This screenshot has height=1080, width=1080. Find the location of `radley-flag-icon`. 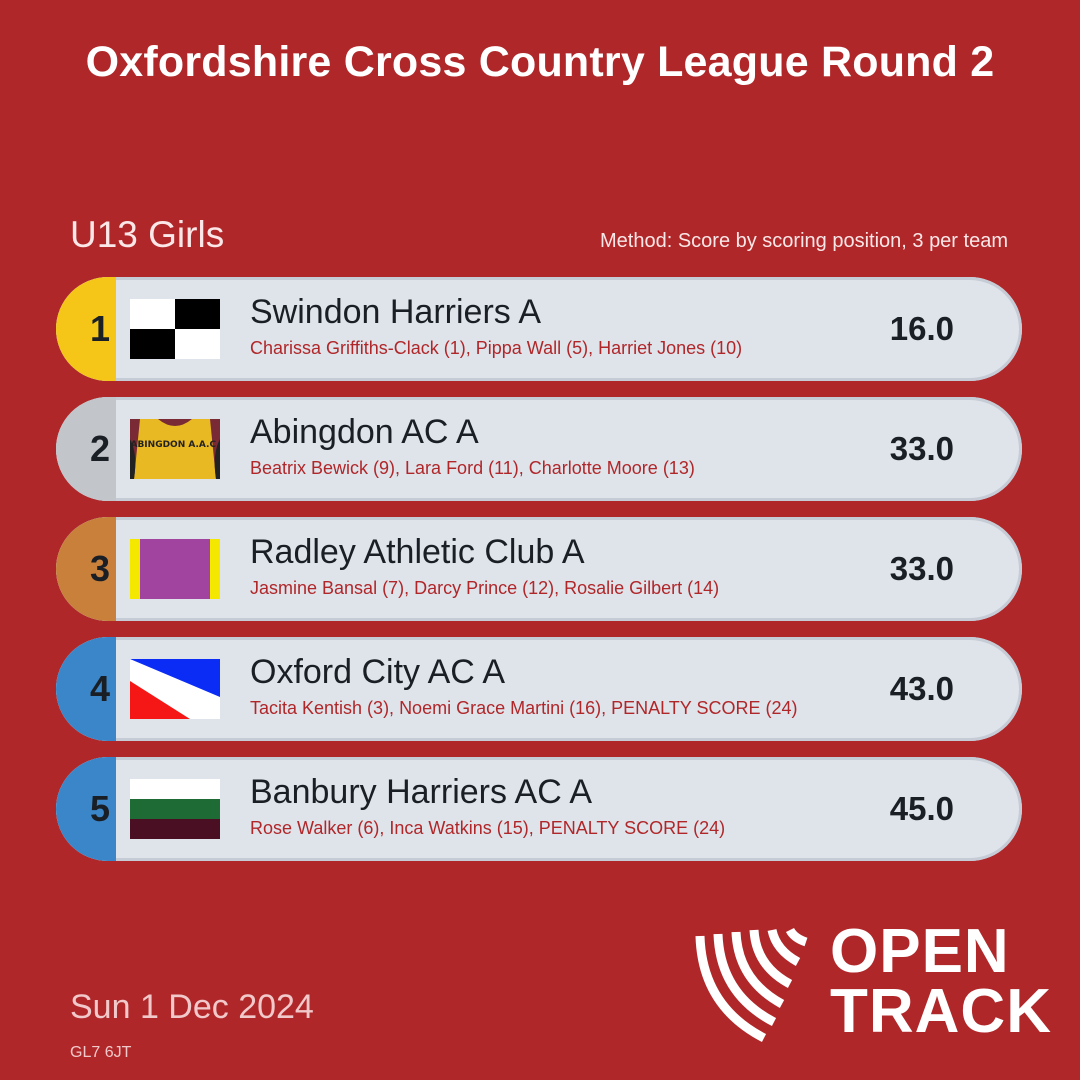

radley-flag-icon is located at coordinates (175, 569).